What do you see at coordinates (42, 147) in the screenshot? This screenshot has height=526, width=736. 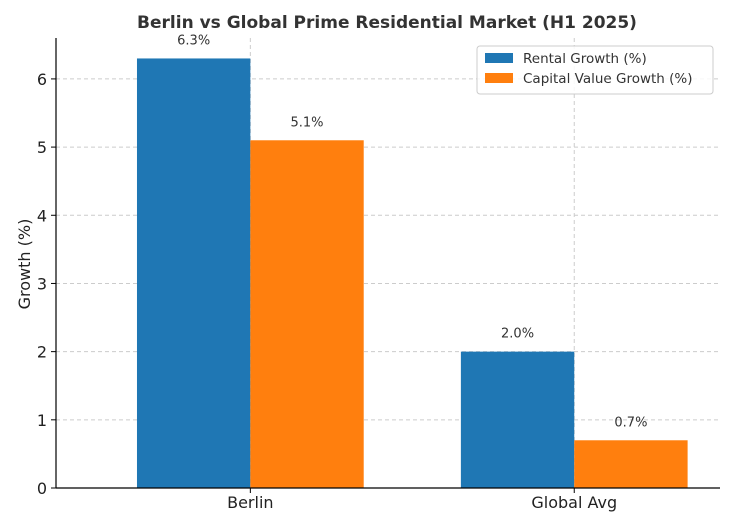 I see `y-tick-label: 5` at bounding box center [42, 147].